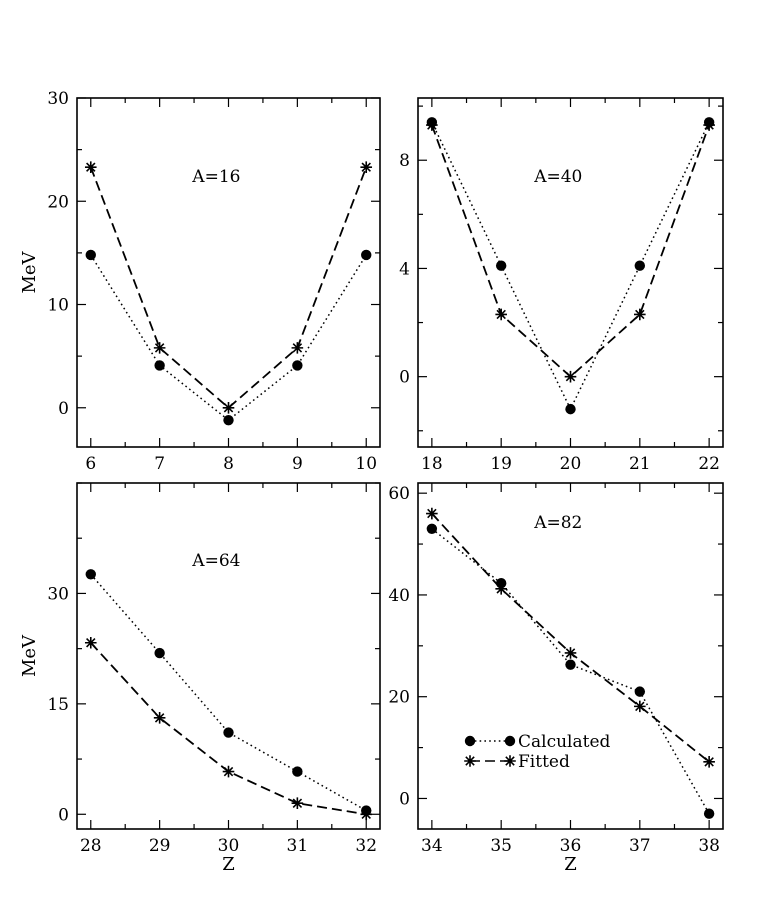 The width and height of the screenshot is (761, 900). I want to click on x-tick-label: 31, so click(298, 846).